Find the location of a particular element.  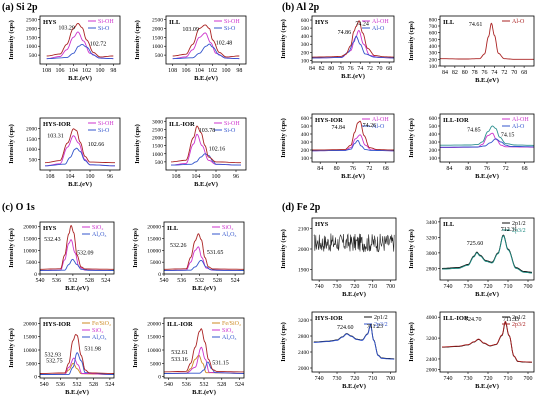

peak-label: 102.16 is located at coordinates (217, 150).